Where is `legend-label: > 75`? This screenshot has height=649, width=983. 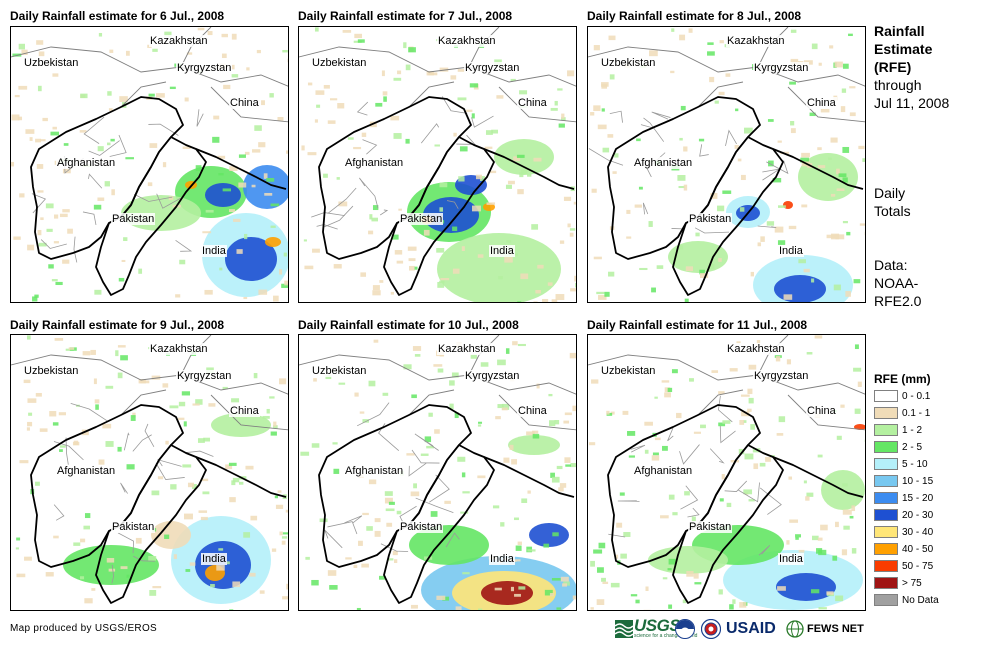 legend-label: > 75 is located at coordinates (912, 583).